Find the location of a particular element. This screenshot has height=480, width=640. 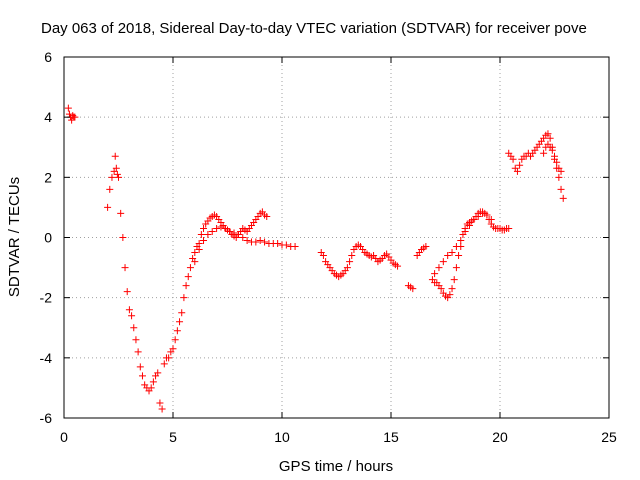

x-tick-label: 5 is located at coordinates (173, 437).